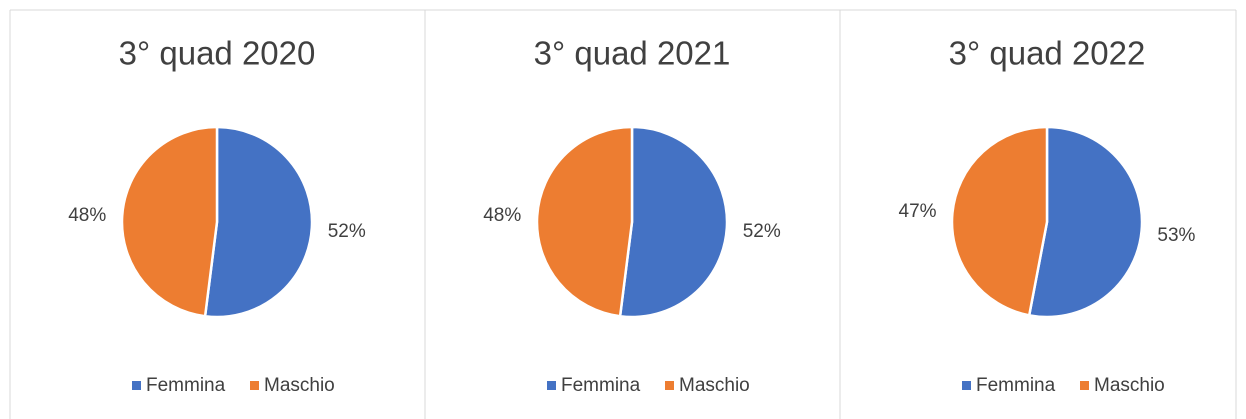  What do you see at coordinates (217, 53) in the screenshot?
I see `chart-title: 3° quad 2020` at bounding box center [217, 53].